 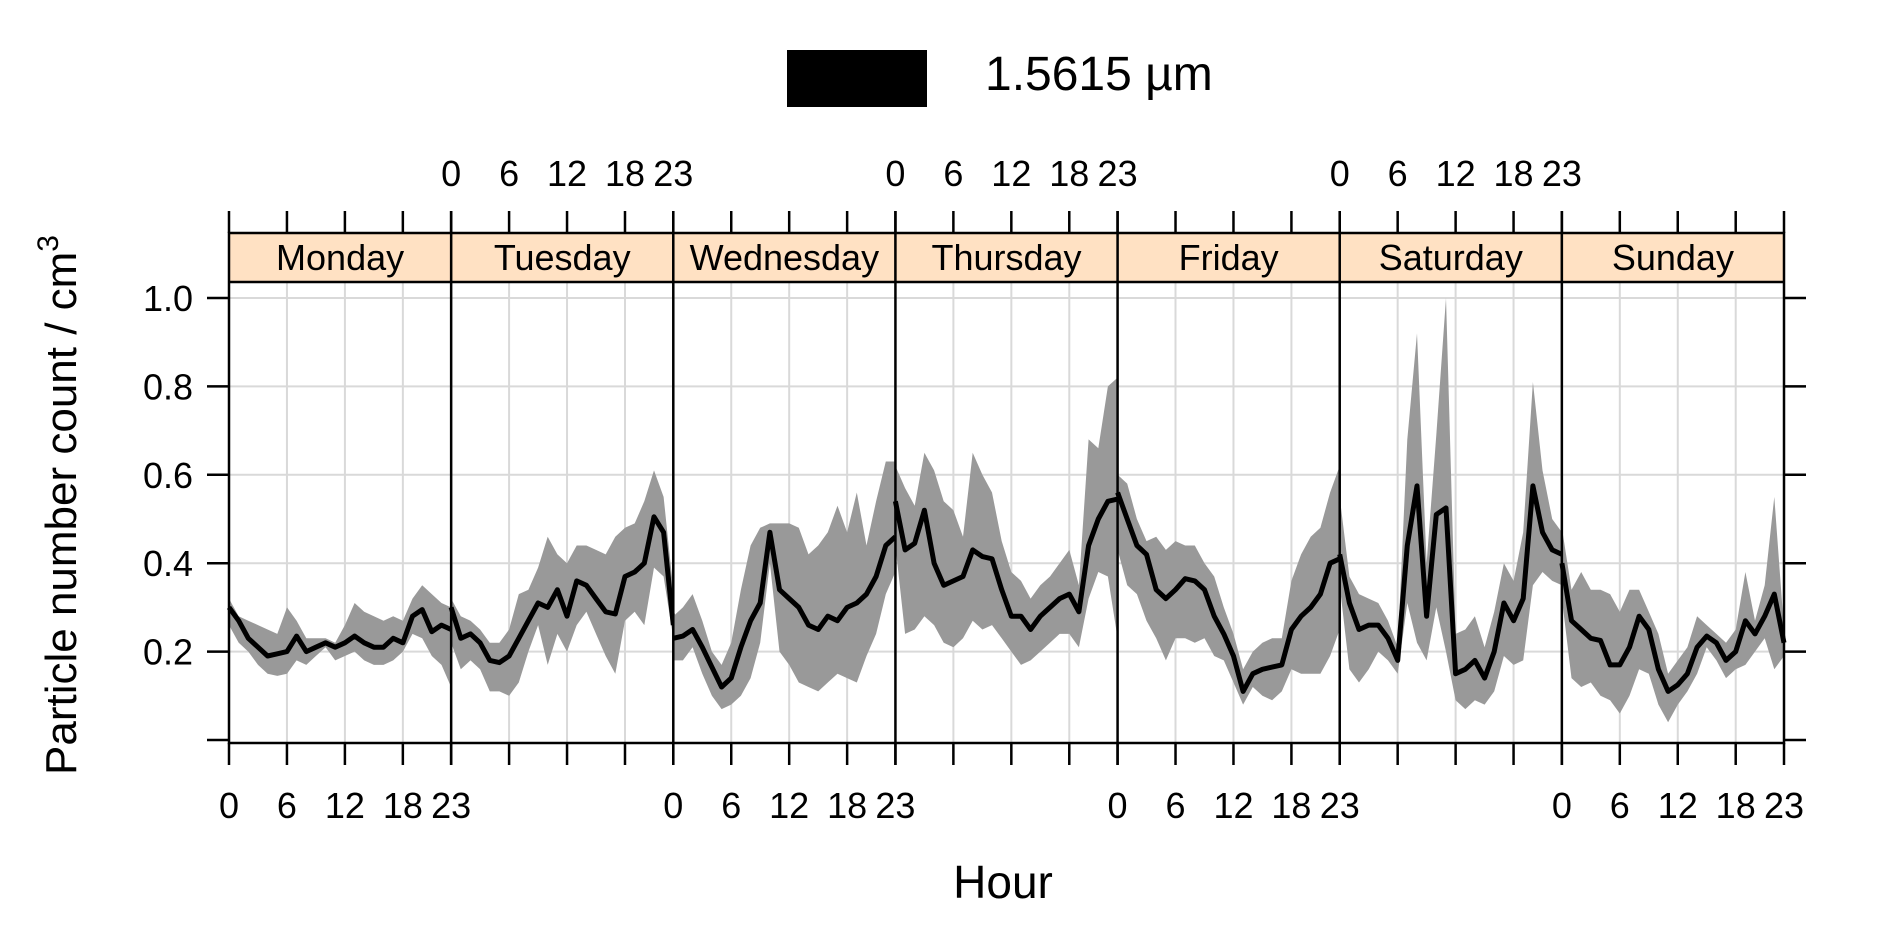 I want to click on confidence-band-friday, so click(x=1228, y=585).